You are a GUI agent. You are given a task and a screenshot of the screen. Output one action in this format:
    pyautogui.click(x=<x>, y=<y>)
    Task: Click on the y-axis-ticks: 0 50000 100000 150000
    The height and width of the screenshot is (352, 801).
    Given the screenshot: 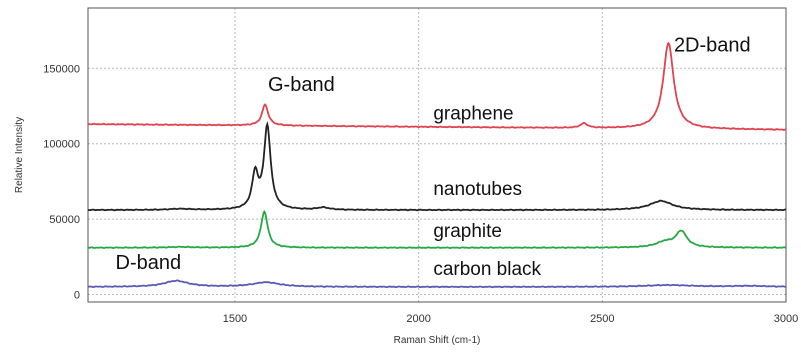 What is the action you would take?
    pyautogui.click(x=61, y=182)
    